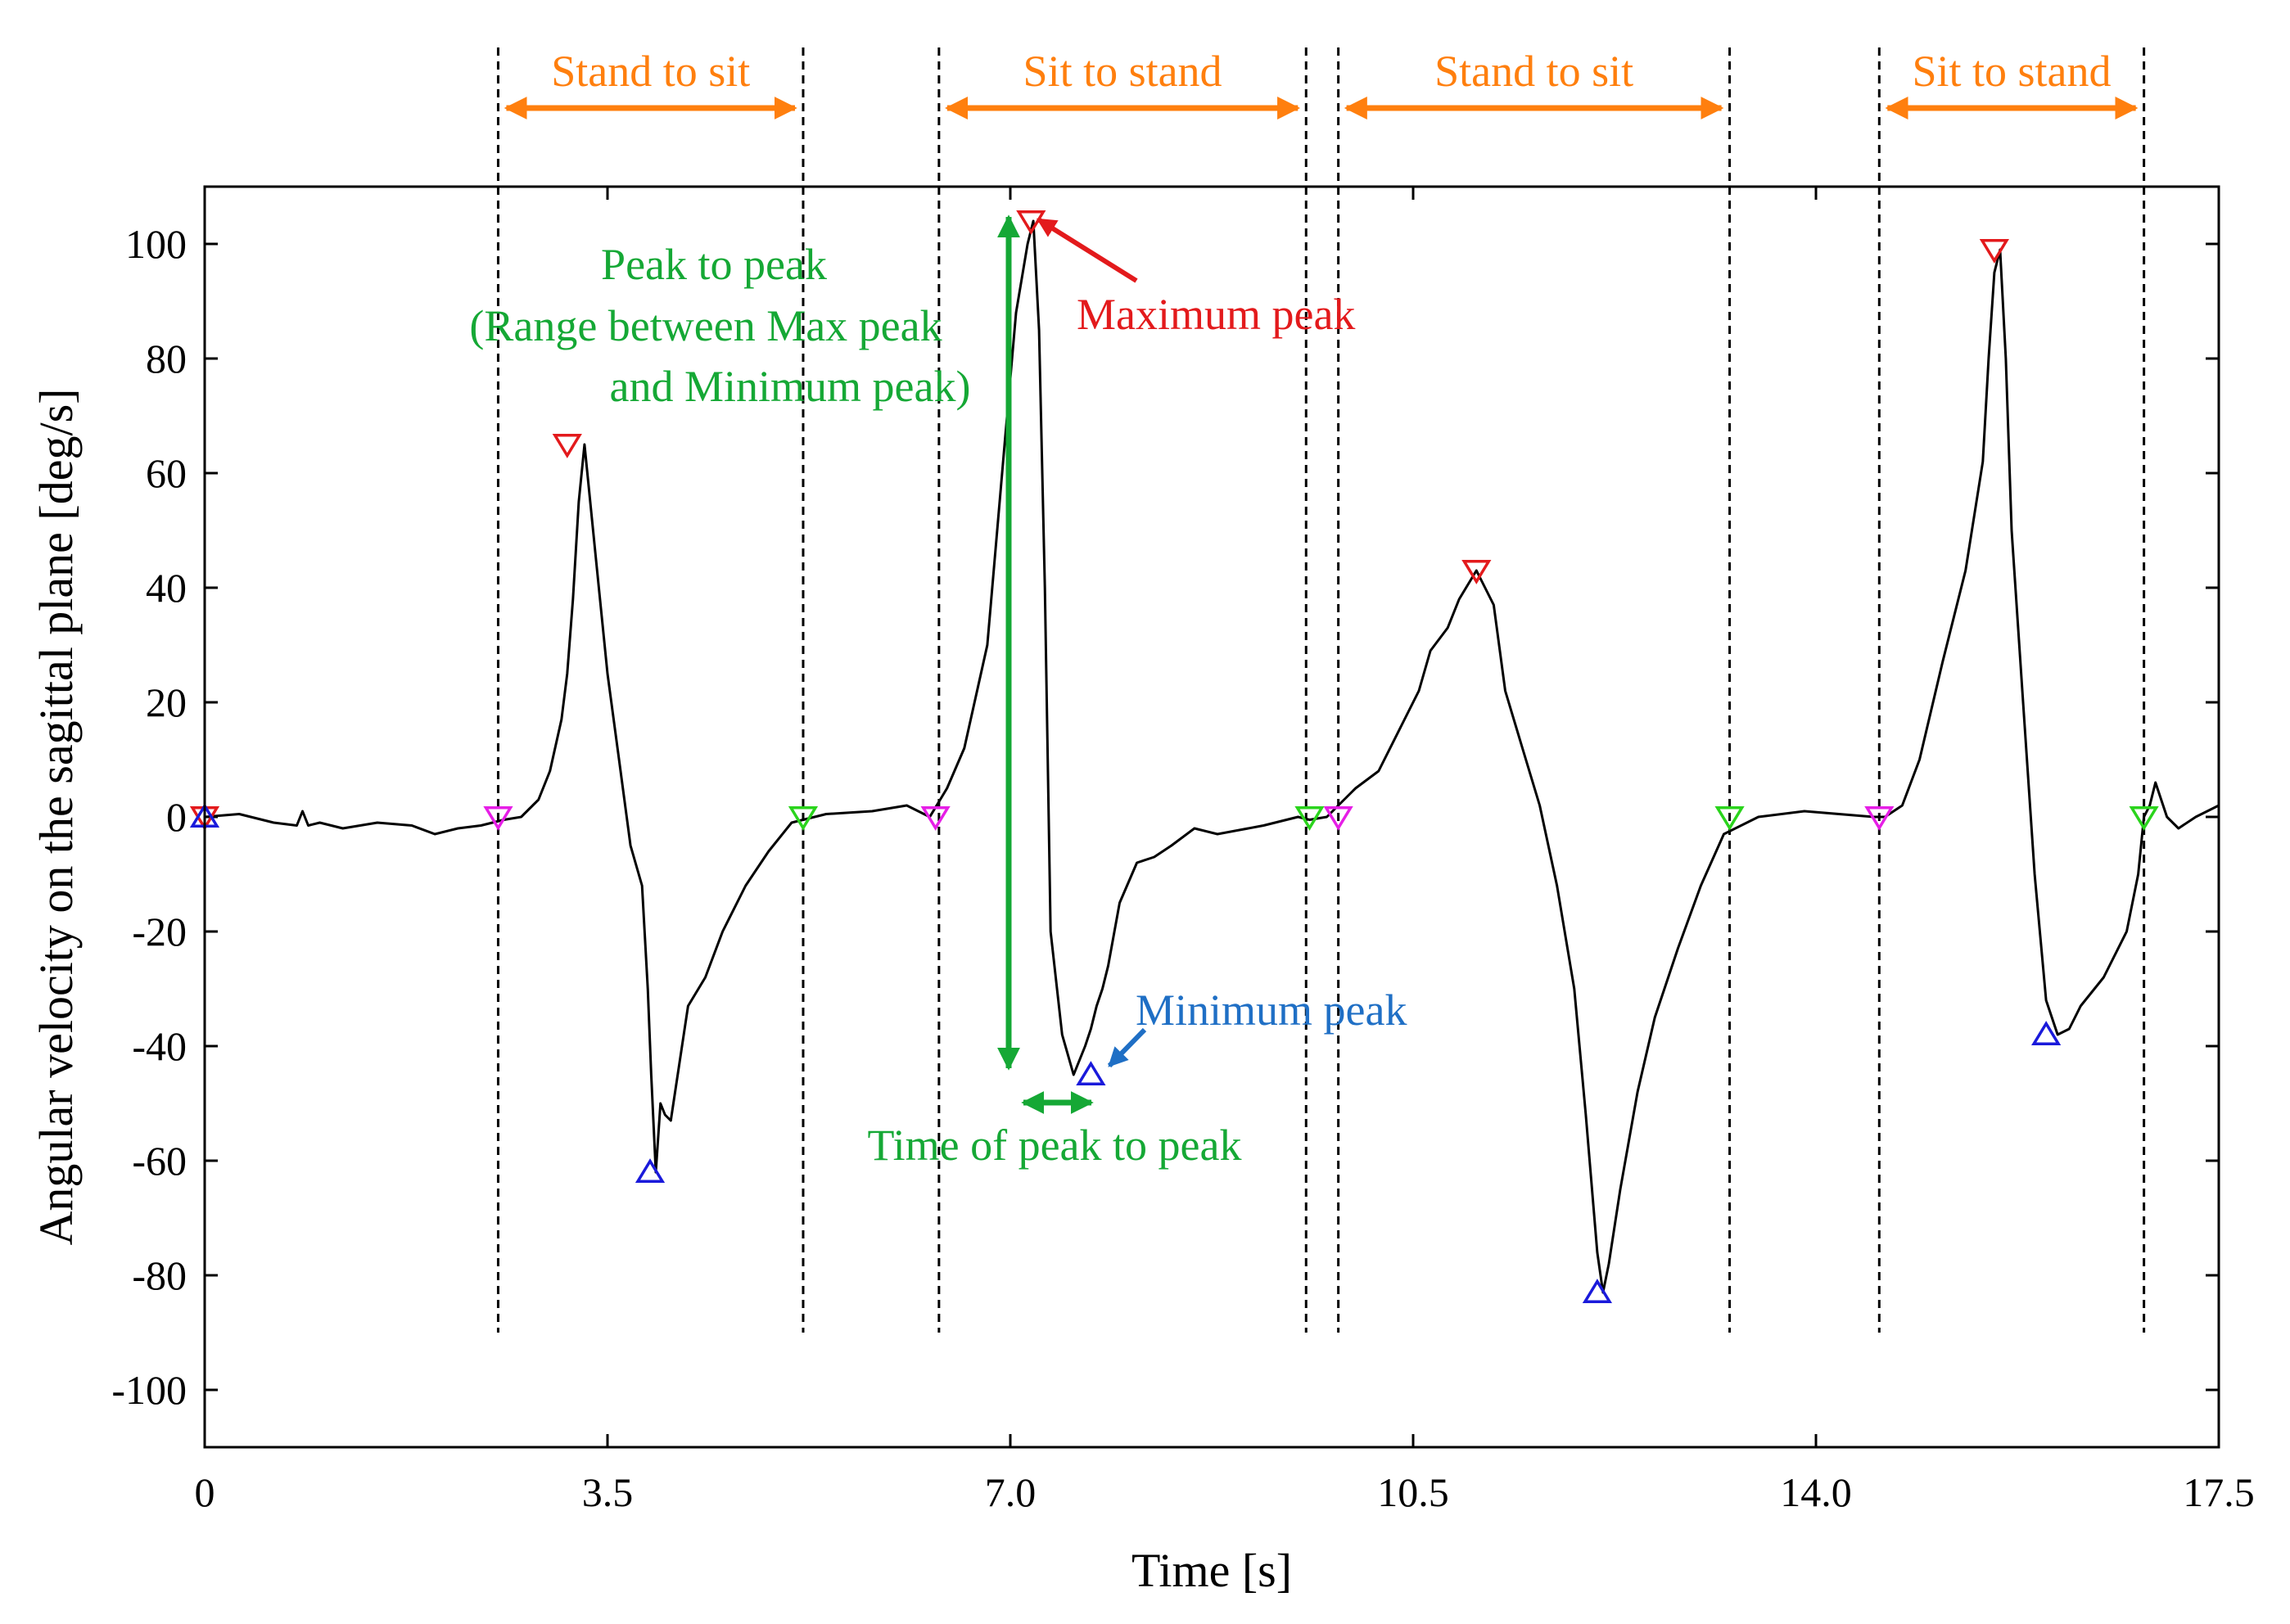  What do you see at coordinates (159, 1161) in the screenshot?
I see `y-tick-label: -60` at bounding box center [159, 1161].